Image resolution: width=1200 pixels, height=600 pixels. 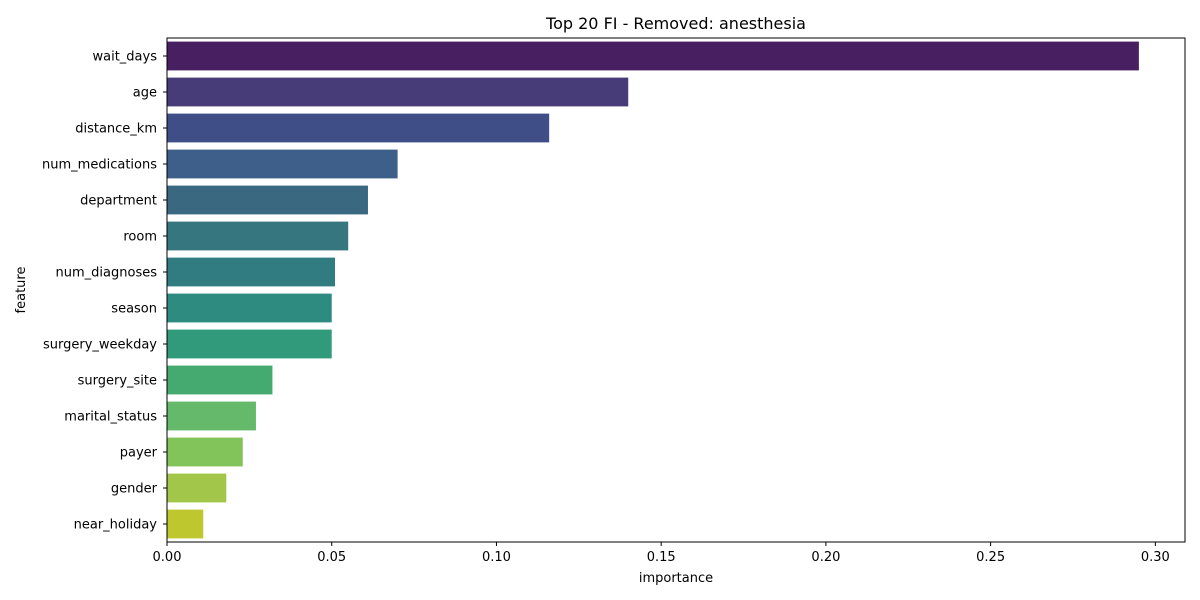 What do you see at coordinates (220, 380) in the screenshot?
I see `bar-surgery-site` at bounding box center [220, 380].